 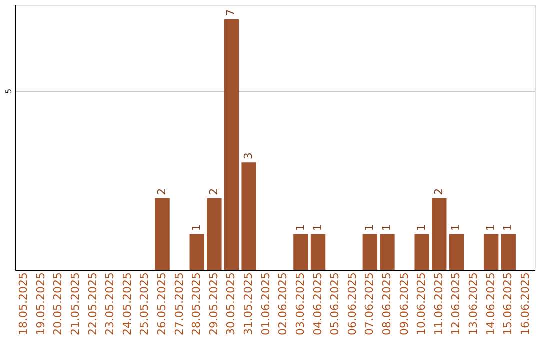 What do you see at coordinates (249, 304) in the screenshot?
I see `x-tick-label: 31.05.2025` at bounding box center [249, 304].